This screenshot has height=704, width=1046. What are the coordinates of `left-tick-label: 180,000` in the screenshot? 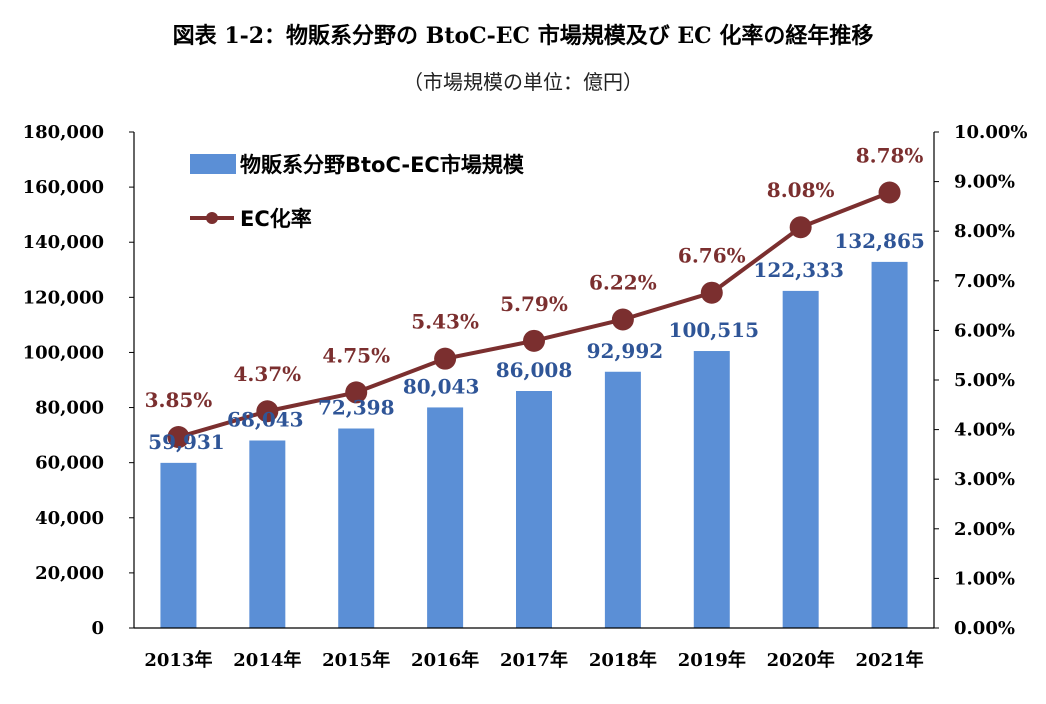 It's located at (63, 132).